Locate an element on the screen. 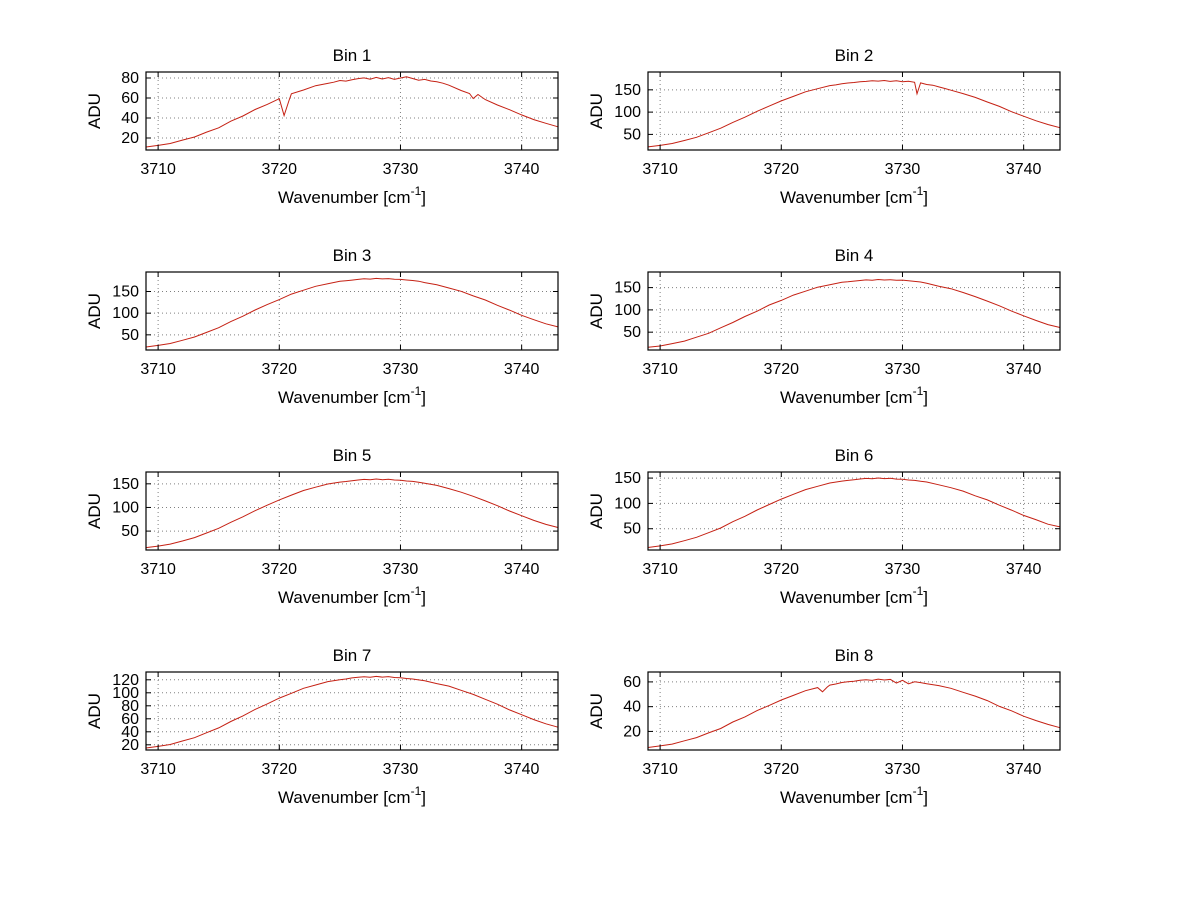 The image size is (1200, 901). y-tick-label: 80 is located at coordinates (130, 706).